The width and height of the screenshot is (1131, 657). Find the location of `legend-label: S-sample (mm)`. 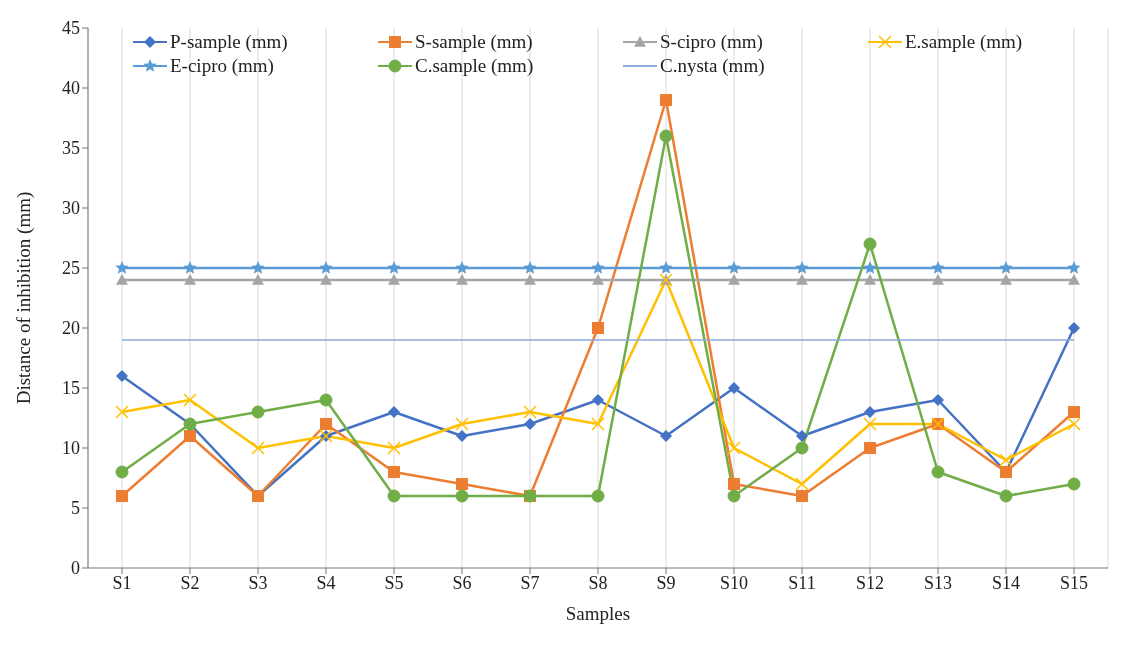

legend-label: S-sample (mm) is located at coordinates (474, 42).